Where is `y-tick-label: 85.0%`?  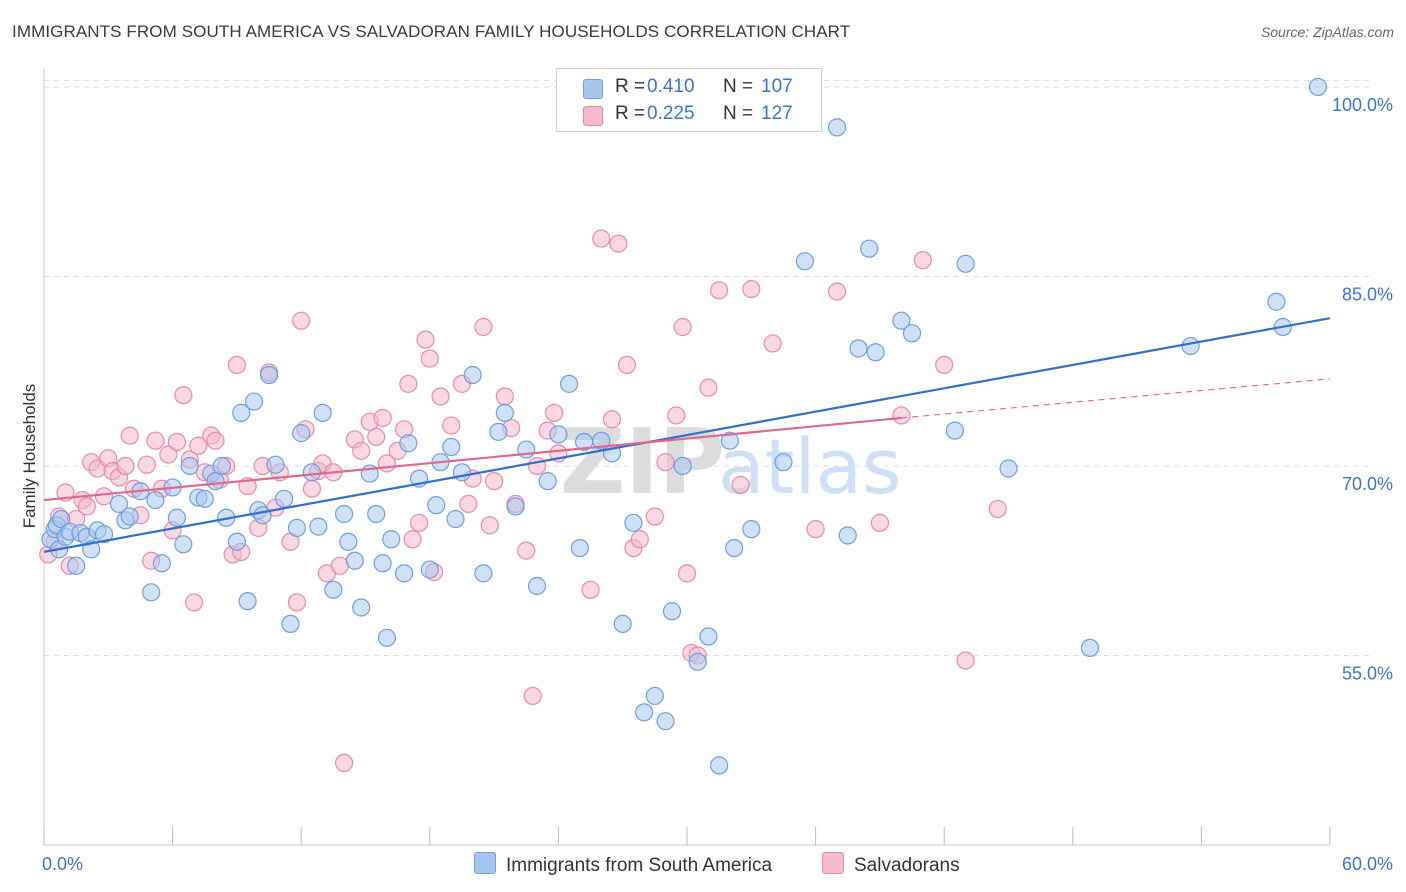
y-tick-label: 85.0% is located at coordinates (1367, 294).